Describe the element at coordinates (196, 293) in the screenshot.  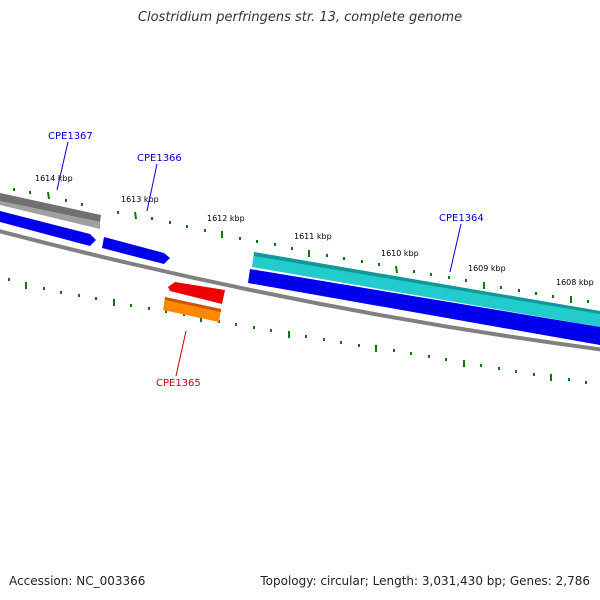
I see `gene-feature-cpe1365` at that location.